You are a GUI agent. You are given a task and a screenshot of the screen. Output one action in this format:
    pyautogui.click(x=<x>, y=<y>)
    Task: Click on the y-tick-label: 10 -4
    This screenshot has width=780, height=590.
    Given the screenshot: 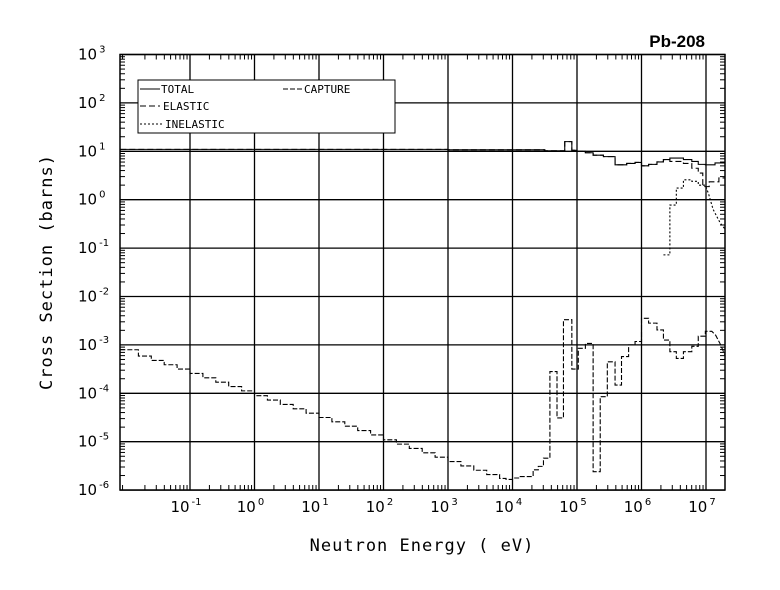 What is the action you would take?
    pyautogui.click(x=93, y=392)
    